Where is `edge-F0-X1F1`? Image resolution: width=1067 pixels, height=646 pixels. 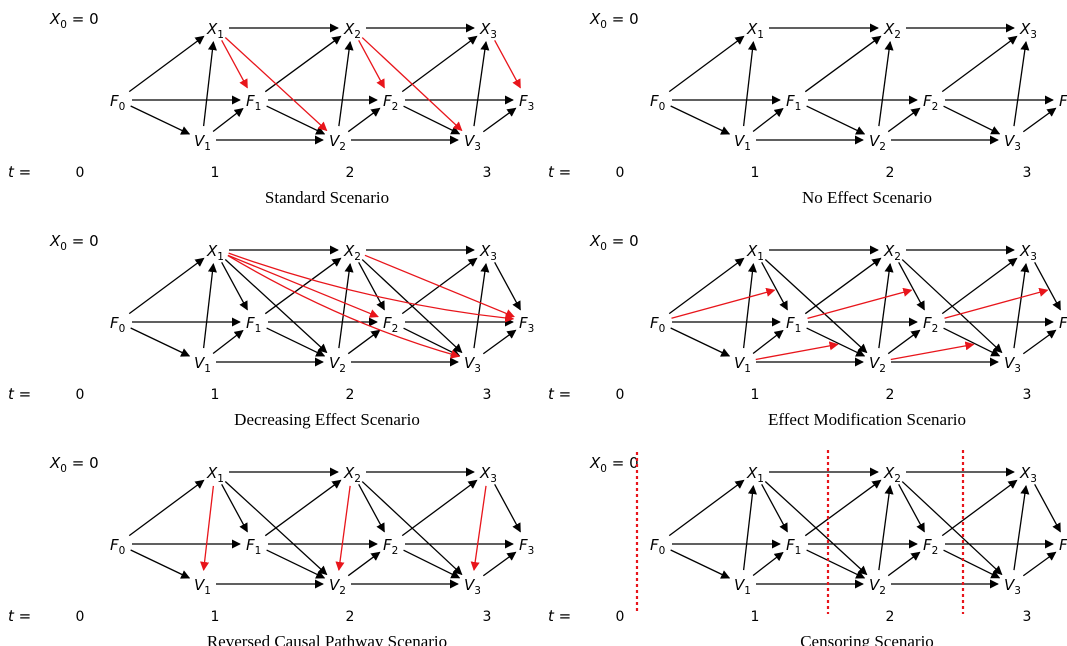
edge-F0-X1F1 is located at coordinates (723, 303).